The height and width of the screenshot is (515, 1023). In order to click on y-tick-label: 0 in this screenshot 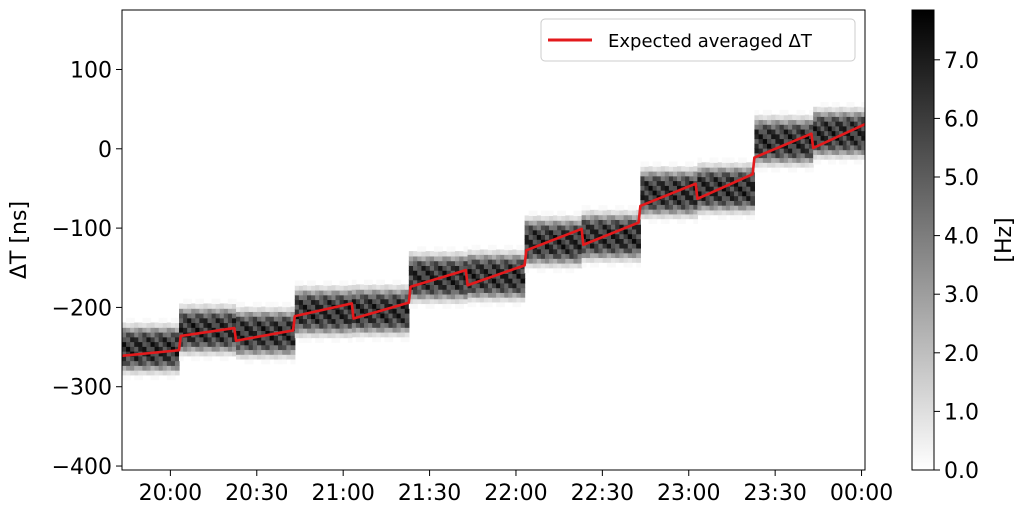, I will do `click(105, 150)`.